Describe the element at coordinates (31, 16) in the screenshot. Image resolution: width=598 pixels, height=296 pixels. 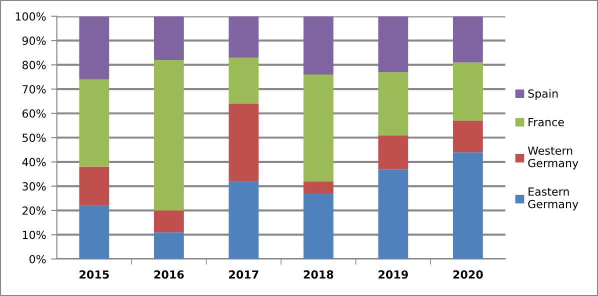
I see `y-tick-label: 100%` at that location.